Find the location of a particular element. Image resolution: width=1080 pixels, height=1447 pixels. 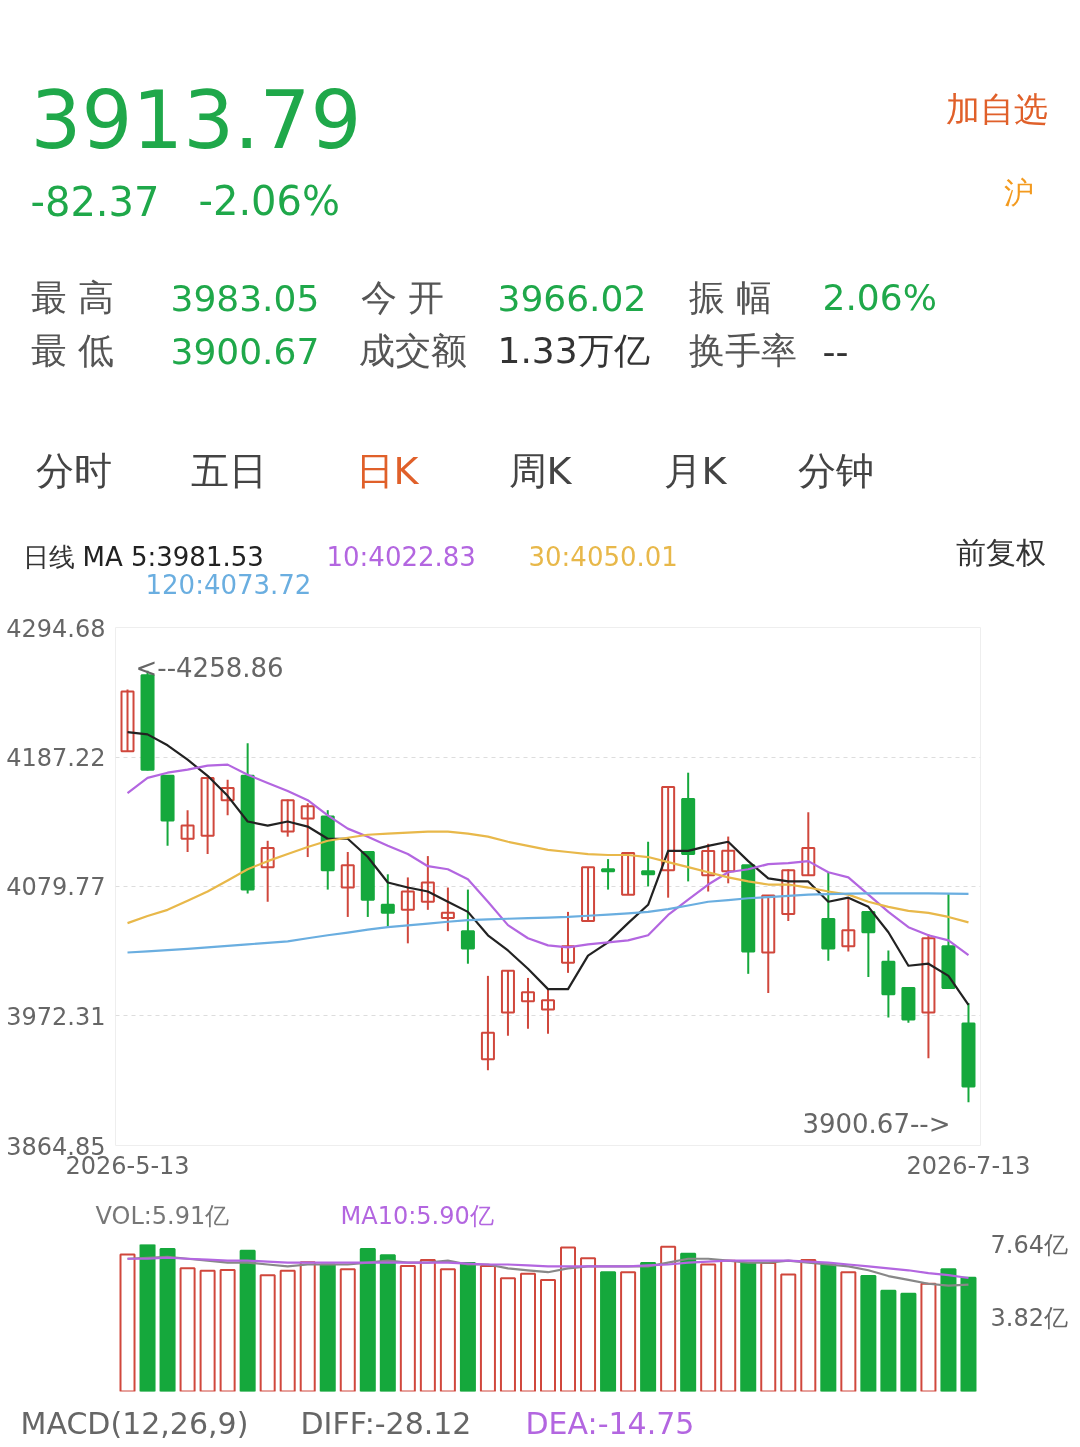

series-label: MA10:5.90亿 is located at coordinates (417, 1215).